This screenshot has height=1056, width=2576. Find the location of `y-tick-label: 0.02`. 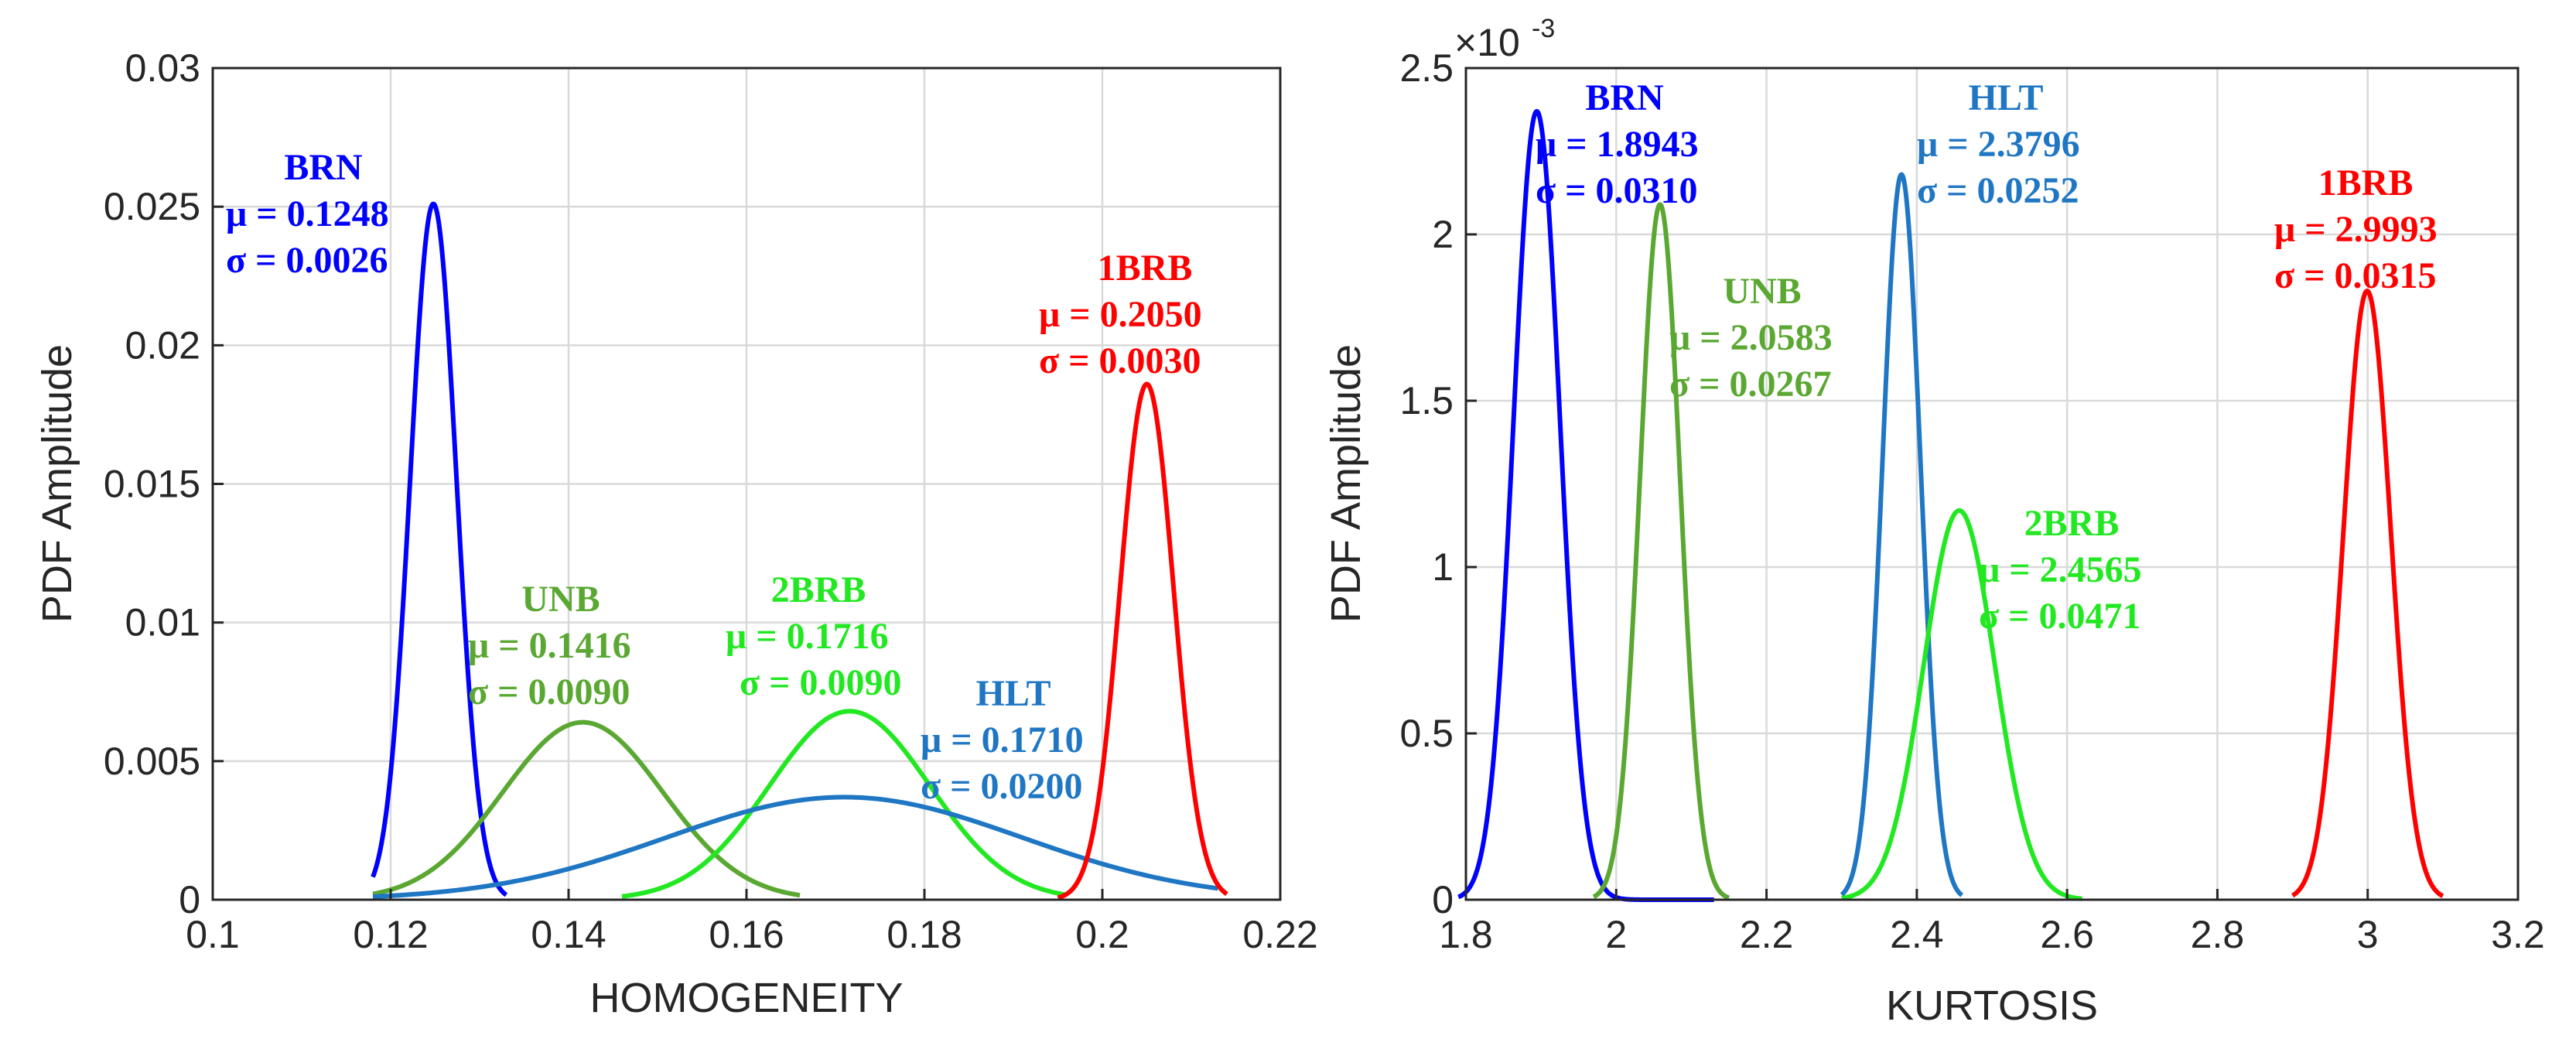

y-tick-label: 0.02 is located at coordinates (162, 345).